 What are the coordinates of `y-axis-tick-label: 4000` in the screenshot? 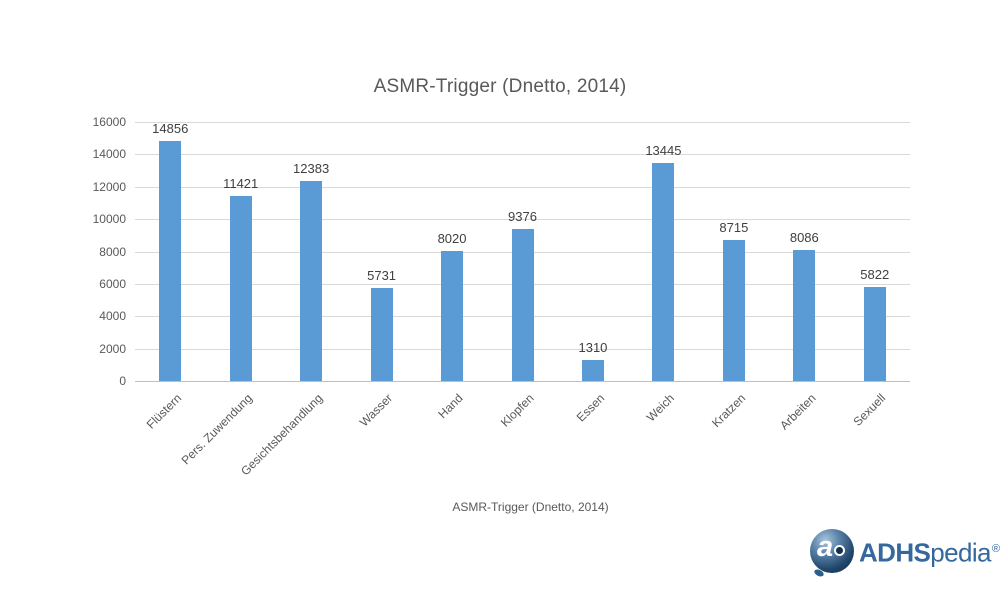 It's located at (112, 316).